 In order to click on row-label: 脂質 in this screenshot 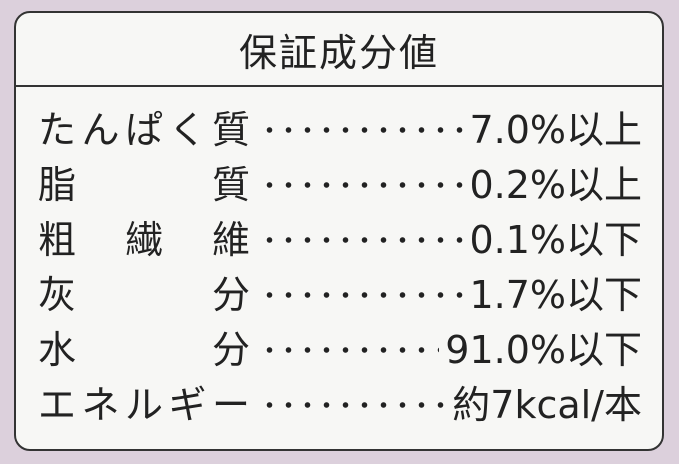, I will do `click(144, 185)`.